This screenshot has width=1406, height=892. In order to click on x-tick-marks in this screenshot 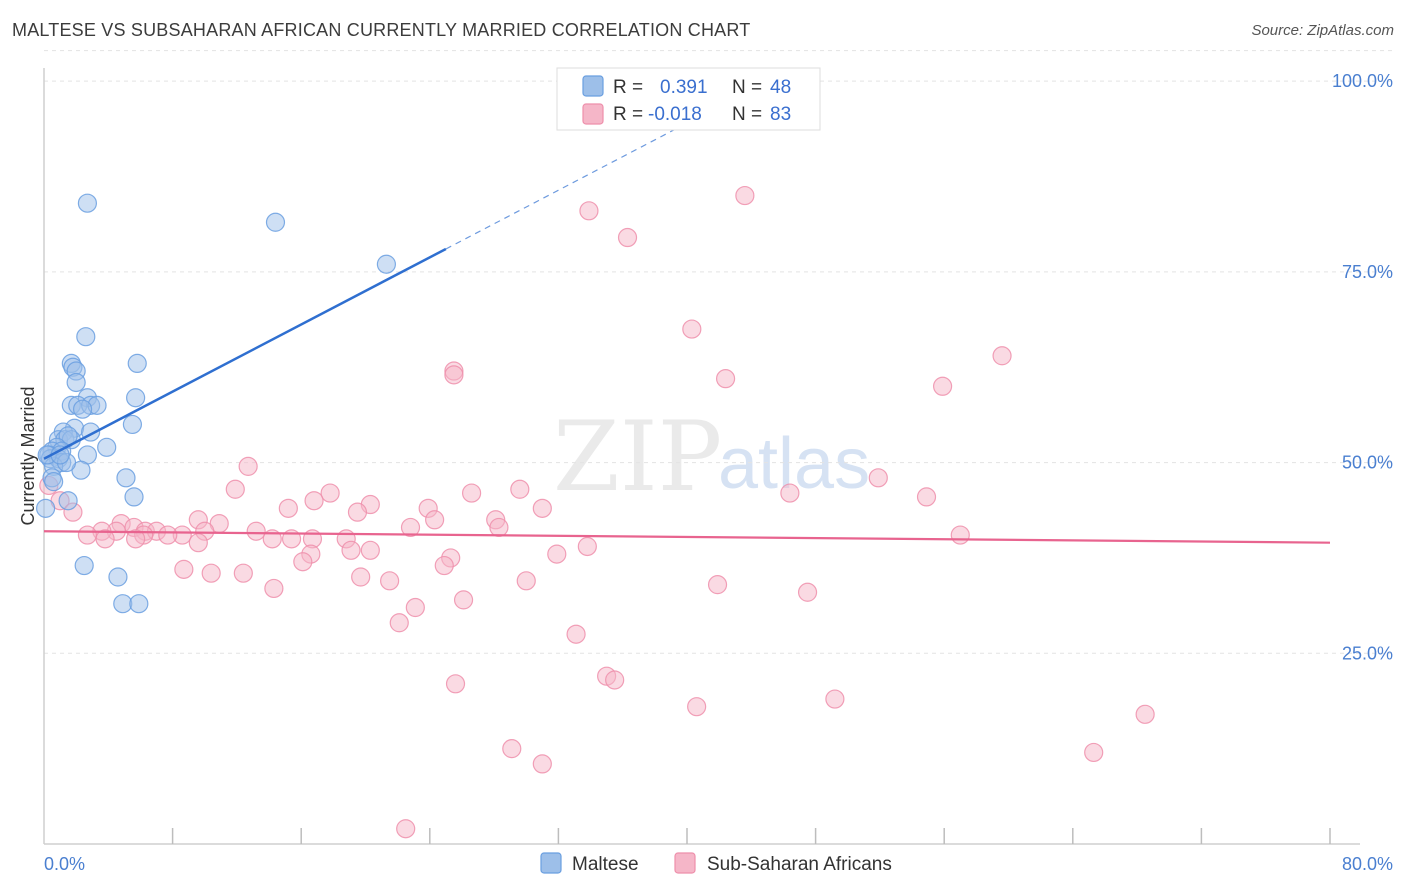, I will do `click(751, 836)`.